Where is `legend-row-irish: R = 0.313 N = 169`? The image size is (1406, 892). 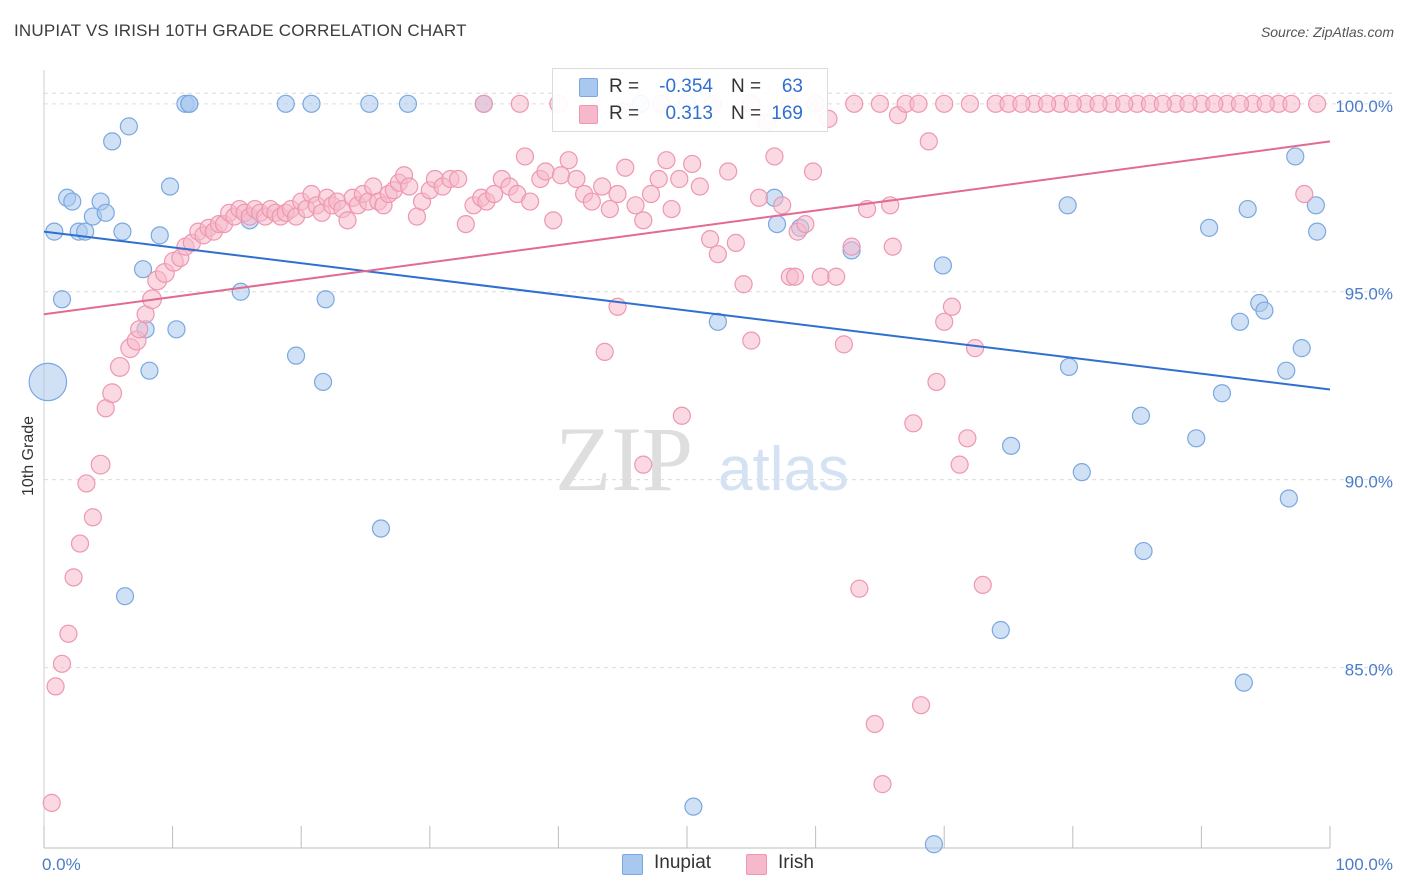 legend-row-irish: R = 0.313 N = 169 is located at coordinates (690, 114).